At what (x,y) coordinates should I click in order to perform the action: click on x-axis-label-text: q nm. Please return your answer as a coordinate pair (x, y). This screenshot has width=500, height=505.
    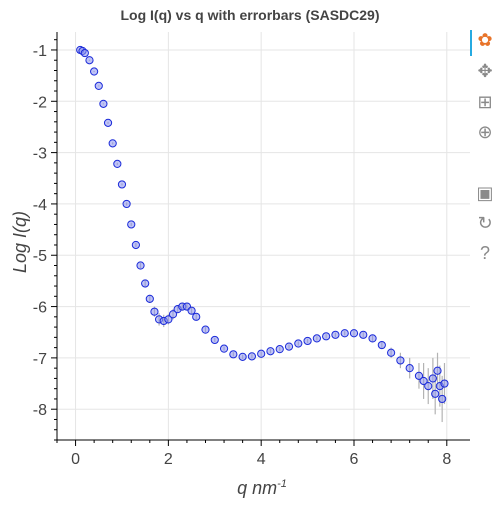
    Looking at the image, I should click on (257, 488).